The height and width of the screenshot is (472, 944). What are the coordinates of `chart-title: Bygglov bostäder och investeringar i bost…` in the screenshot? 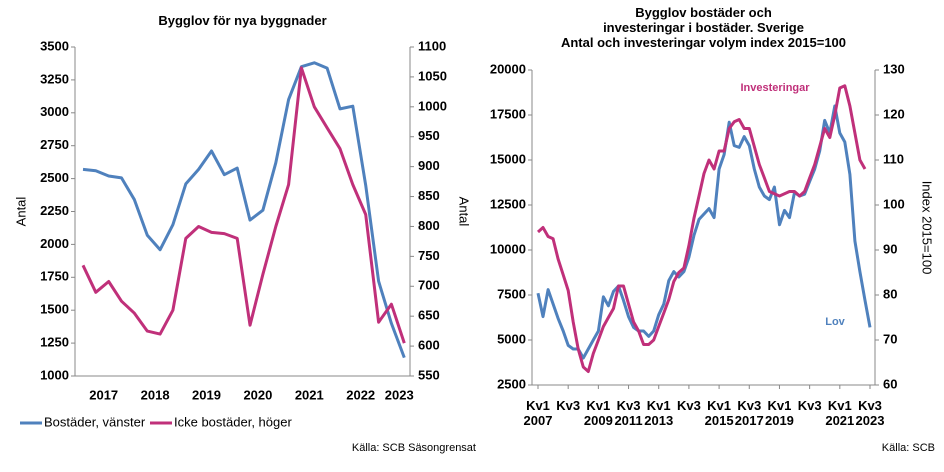 It's located at (703, 27).